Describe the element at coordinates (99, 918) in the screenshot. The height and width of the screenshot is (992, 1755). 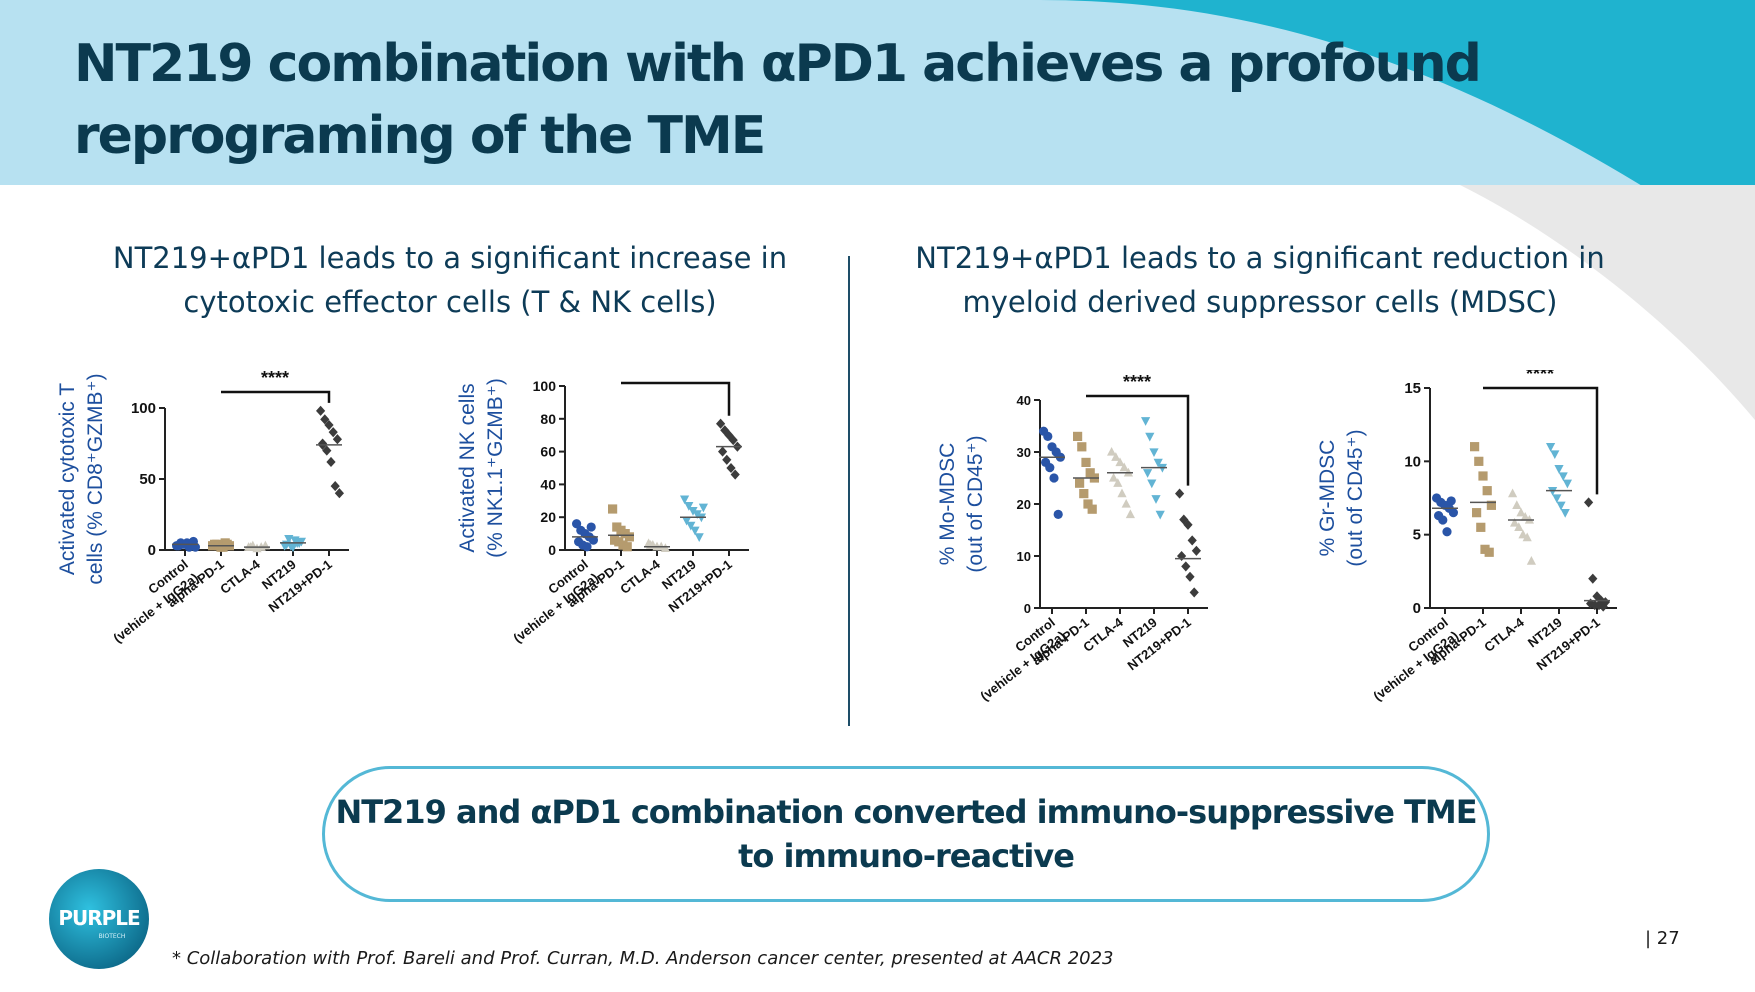
I see `logo-wordmark: PURPLE` at that location.